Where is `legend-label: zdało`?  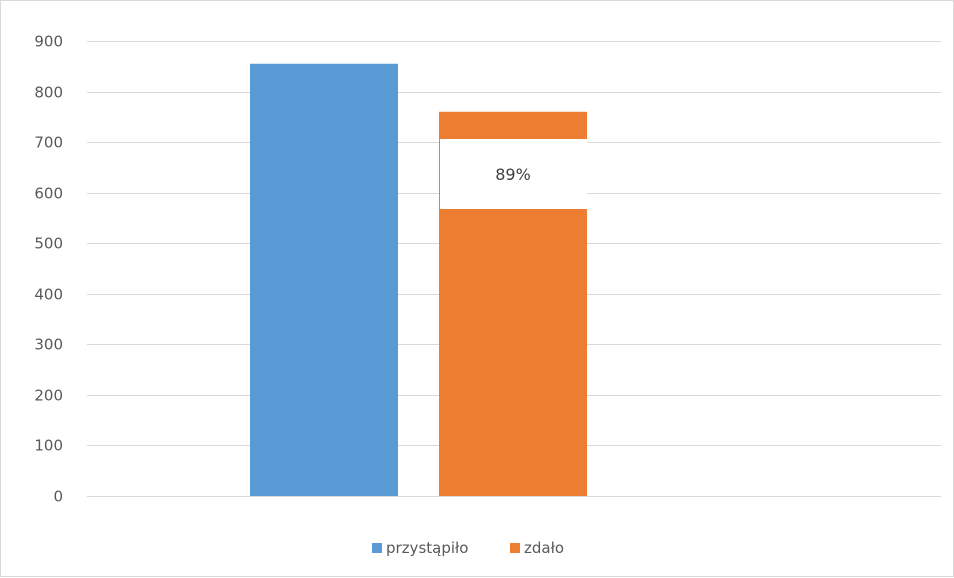 legend-label: zdało is located at coordinates (544, 548).